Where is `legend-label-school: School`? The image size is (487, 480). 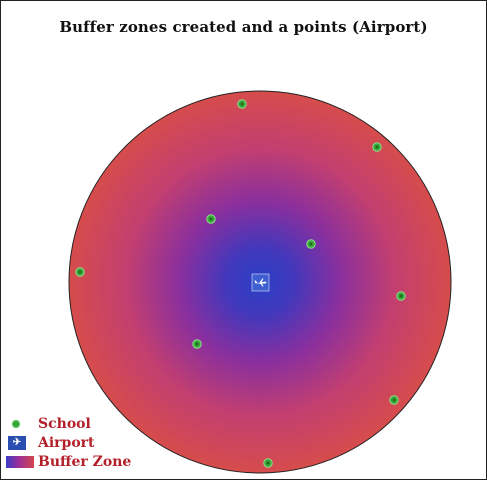
legend-label-school: School is located at coordinates (64, 423).